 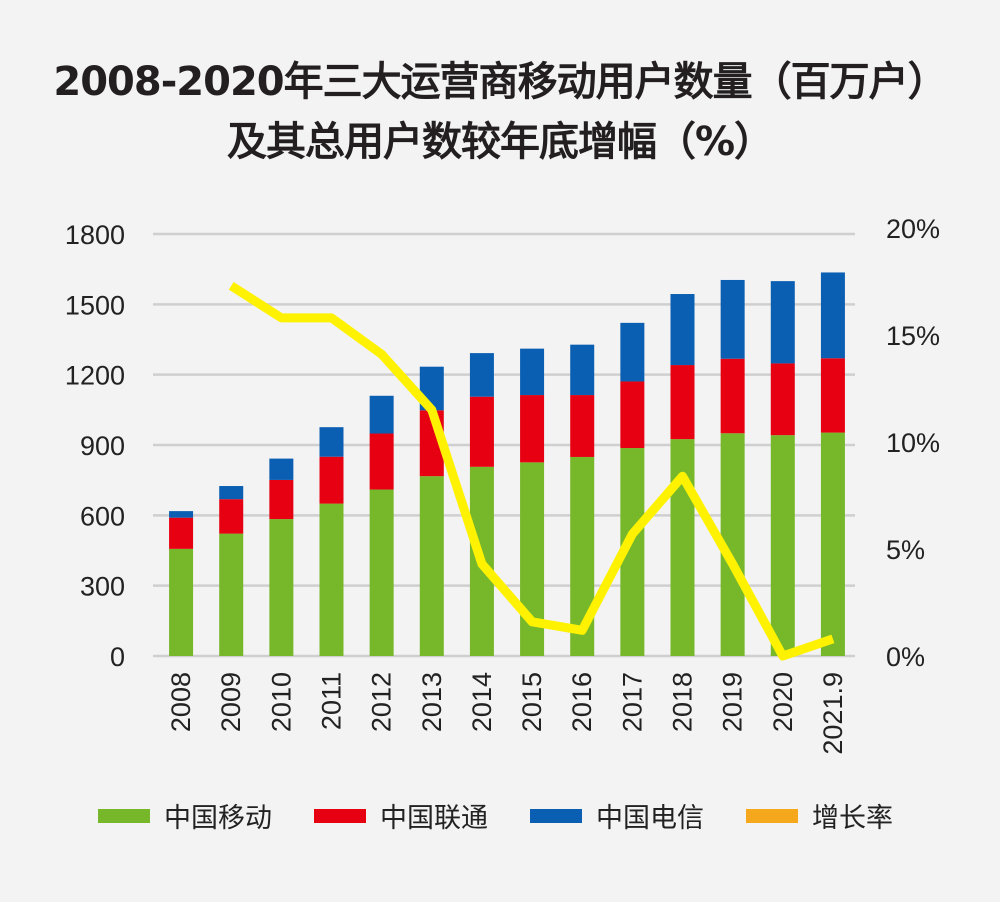 I want to click on x-tick-label: 2017, so click(x=632, y=702).